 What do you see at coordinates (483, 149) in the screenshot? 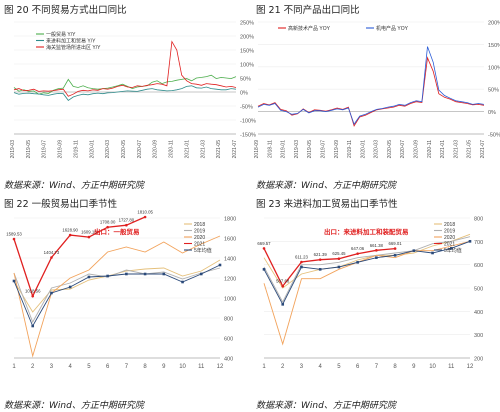
I see `x-tick-label: 2021-07` at bounding box center [483, 149].